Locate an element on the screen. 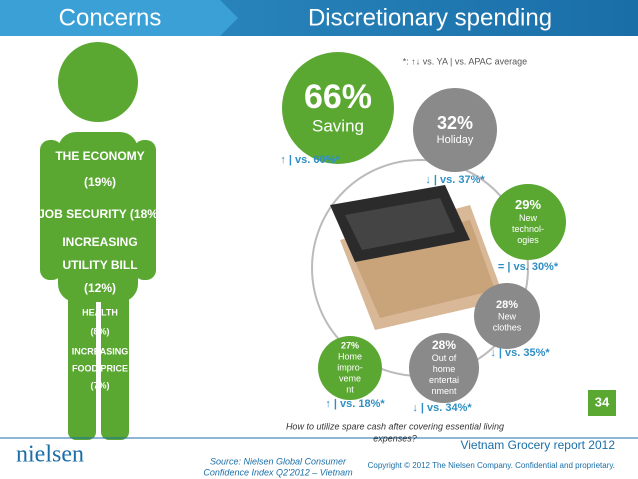  bubble-value: 32% is located at coordinates (455, 123).